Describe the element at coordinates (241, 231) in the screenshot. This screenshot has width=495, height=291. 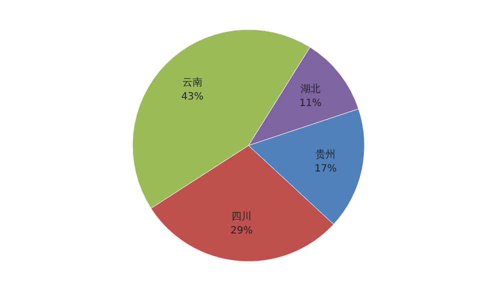
I see `data-label: 29%` at that location.